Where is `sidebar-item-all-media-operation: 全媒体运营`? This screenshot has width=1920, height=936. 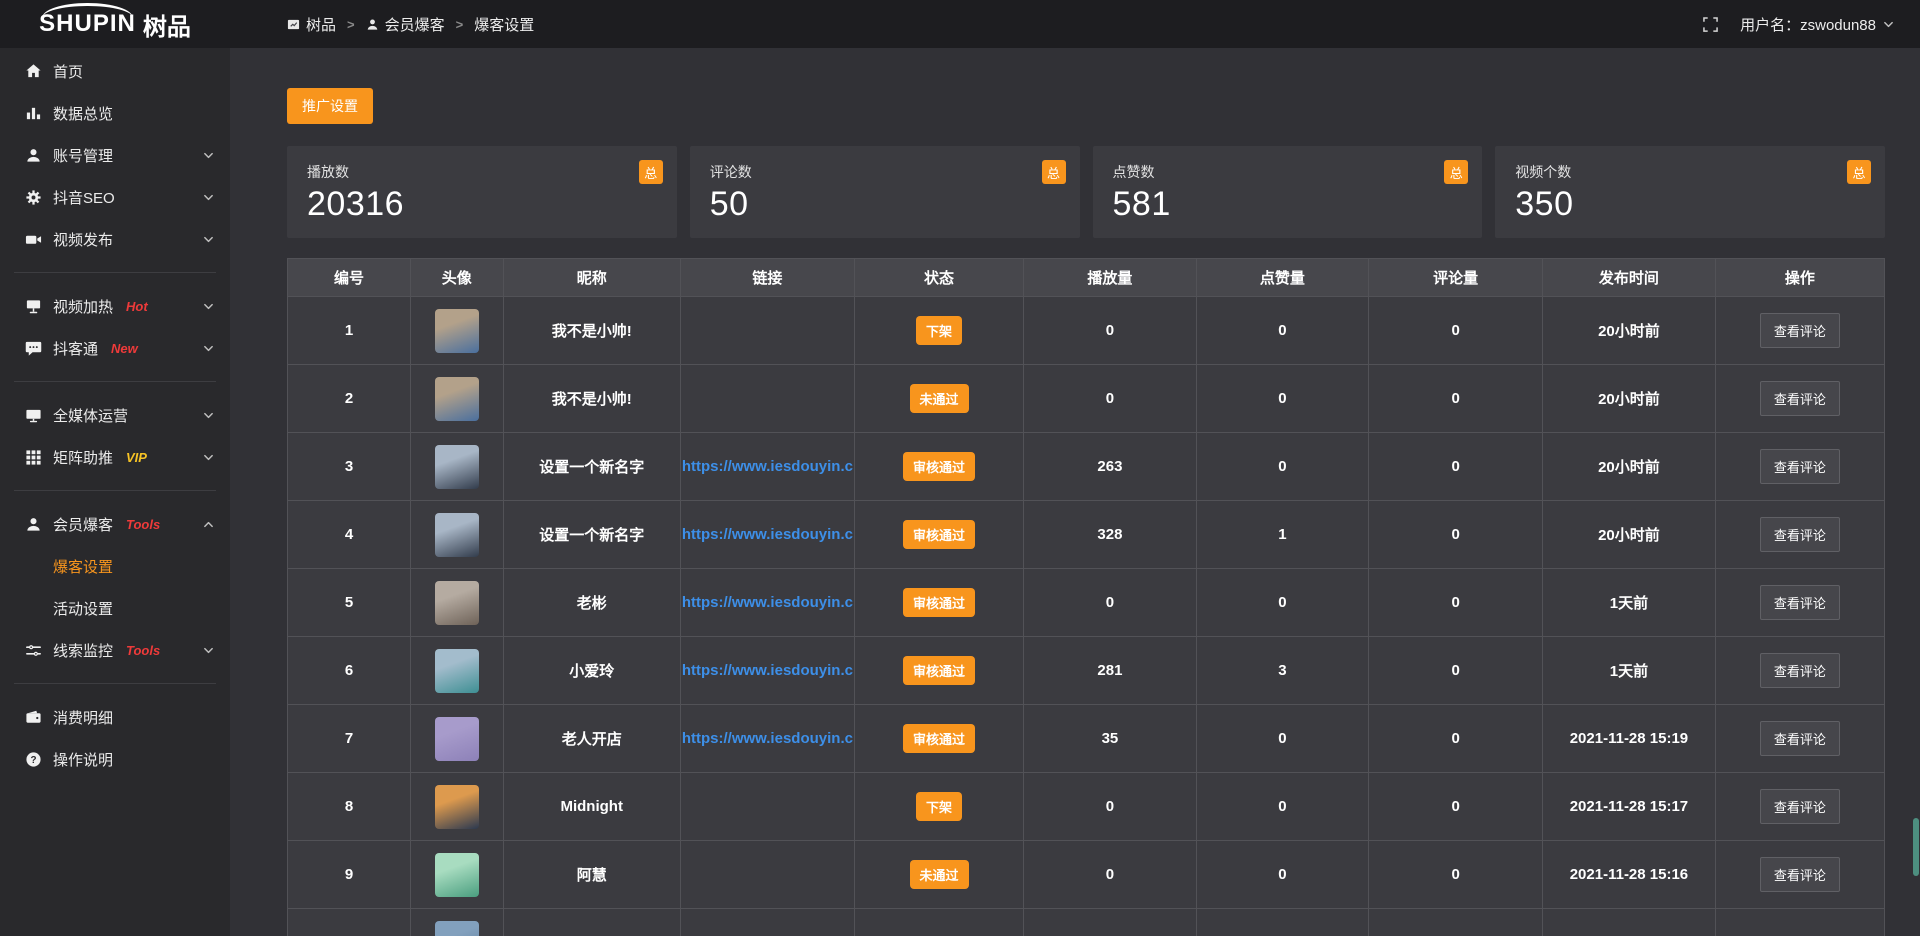
sidebar-item-all-media-operation: 全媒体运营 is located at coordinates (115, 415).